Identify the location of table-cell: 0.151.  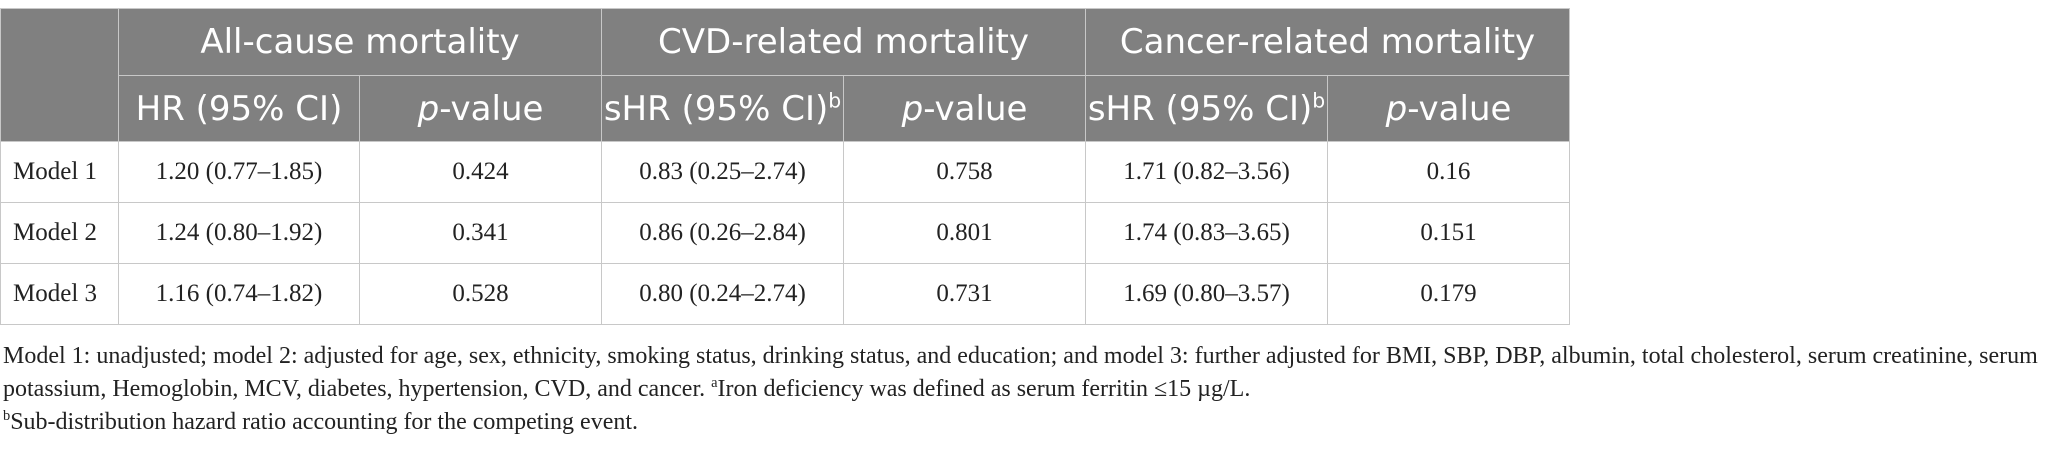
(1449, 233).